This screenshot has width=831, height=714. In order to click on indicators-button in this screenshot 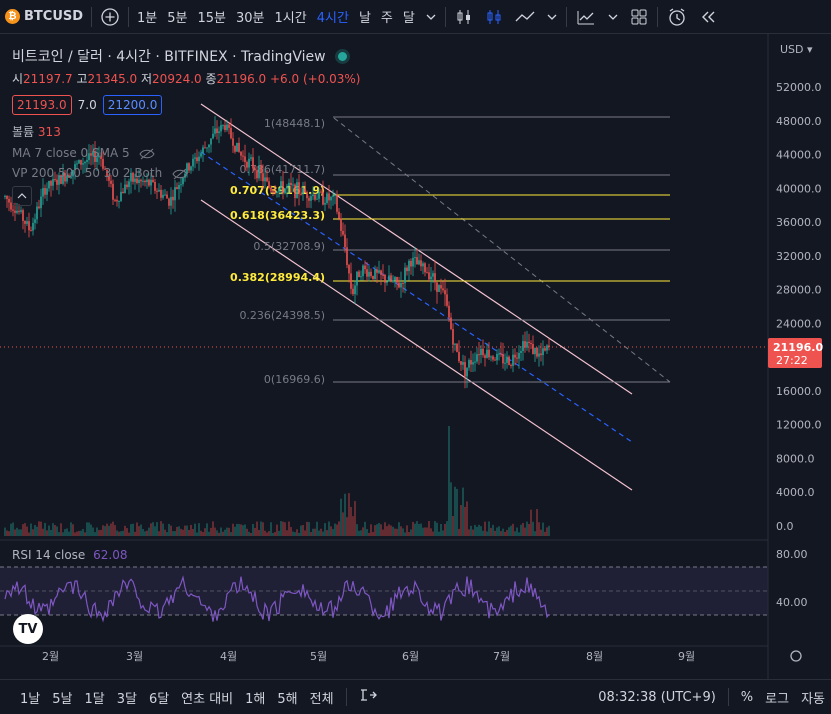, I will do `click(586, 16)`.